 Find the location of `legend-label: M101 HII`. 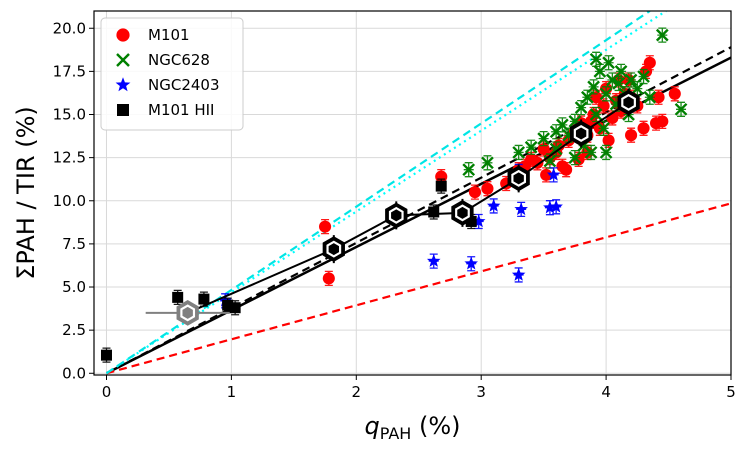

legend-label: M101 HII is located at coordinates (181, 110).